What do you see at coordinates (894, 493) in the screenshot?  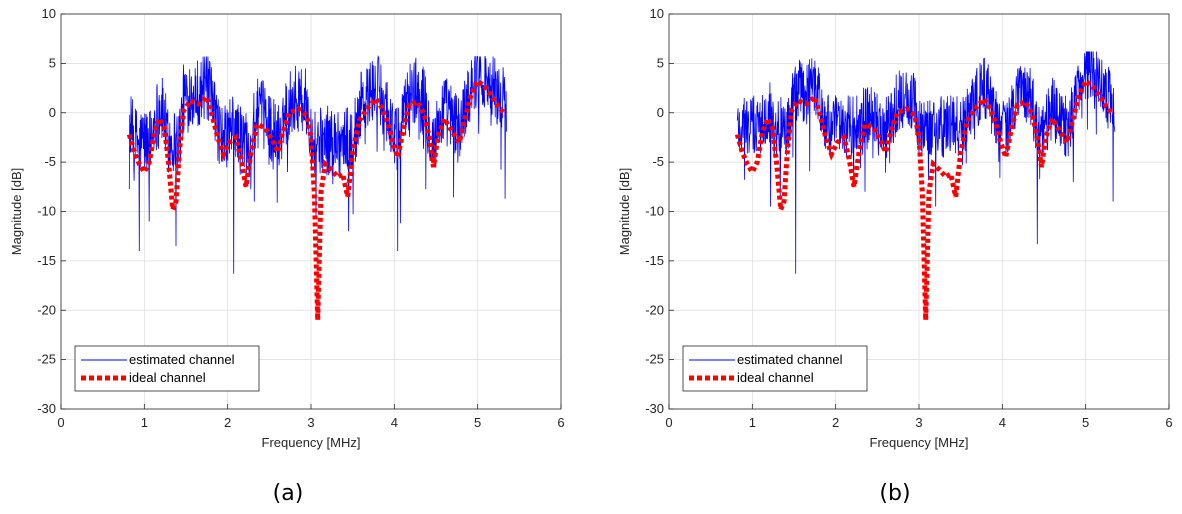 I see `panel-caption: (b)` at bounding box center [894, 493].